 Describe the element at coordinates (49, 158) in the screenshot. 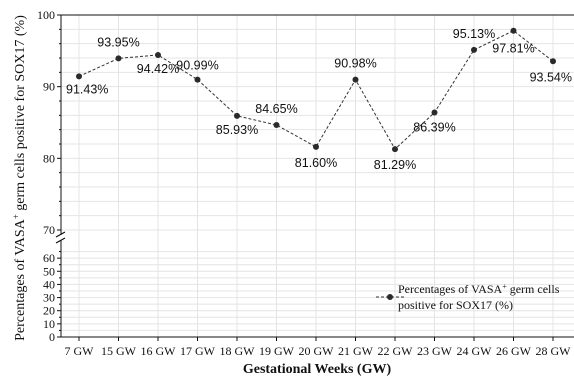

I see `y-tick-label: 80` at that location.